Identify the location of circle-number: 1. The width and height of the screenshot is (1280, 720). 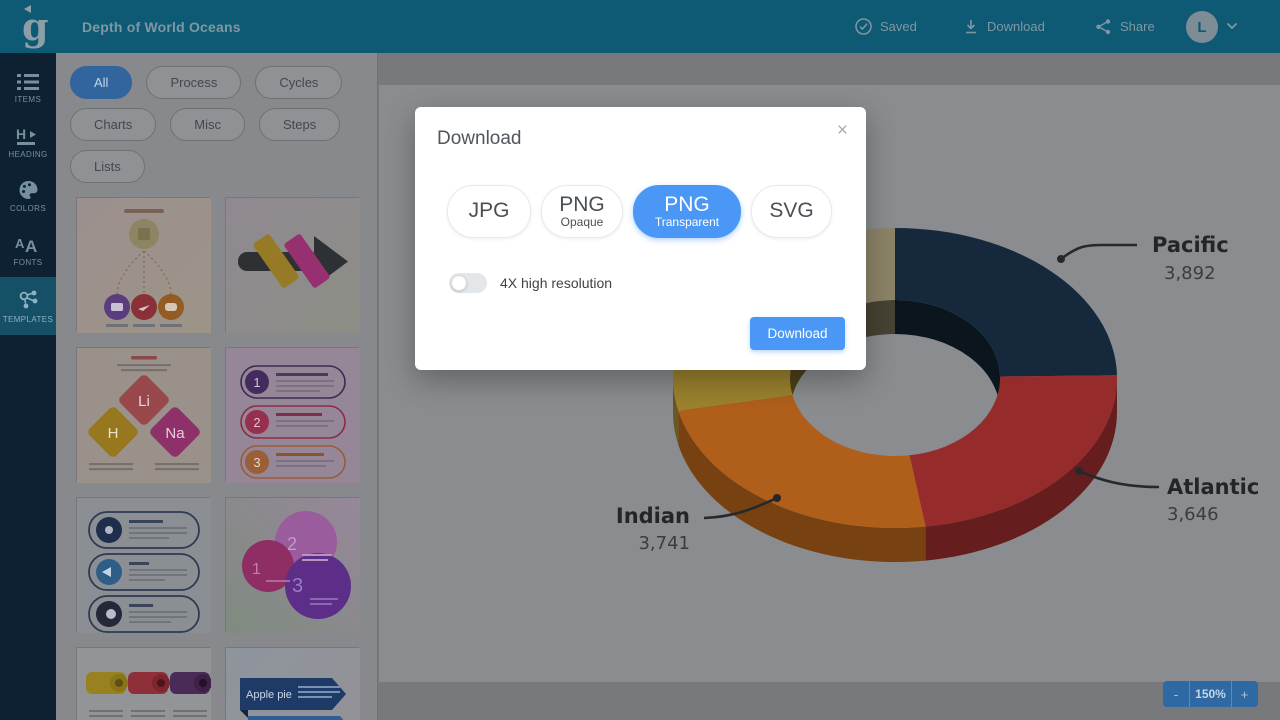
(256, 569).